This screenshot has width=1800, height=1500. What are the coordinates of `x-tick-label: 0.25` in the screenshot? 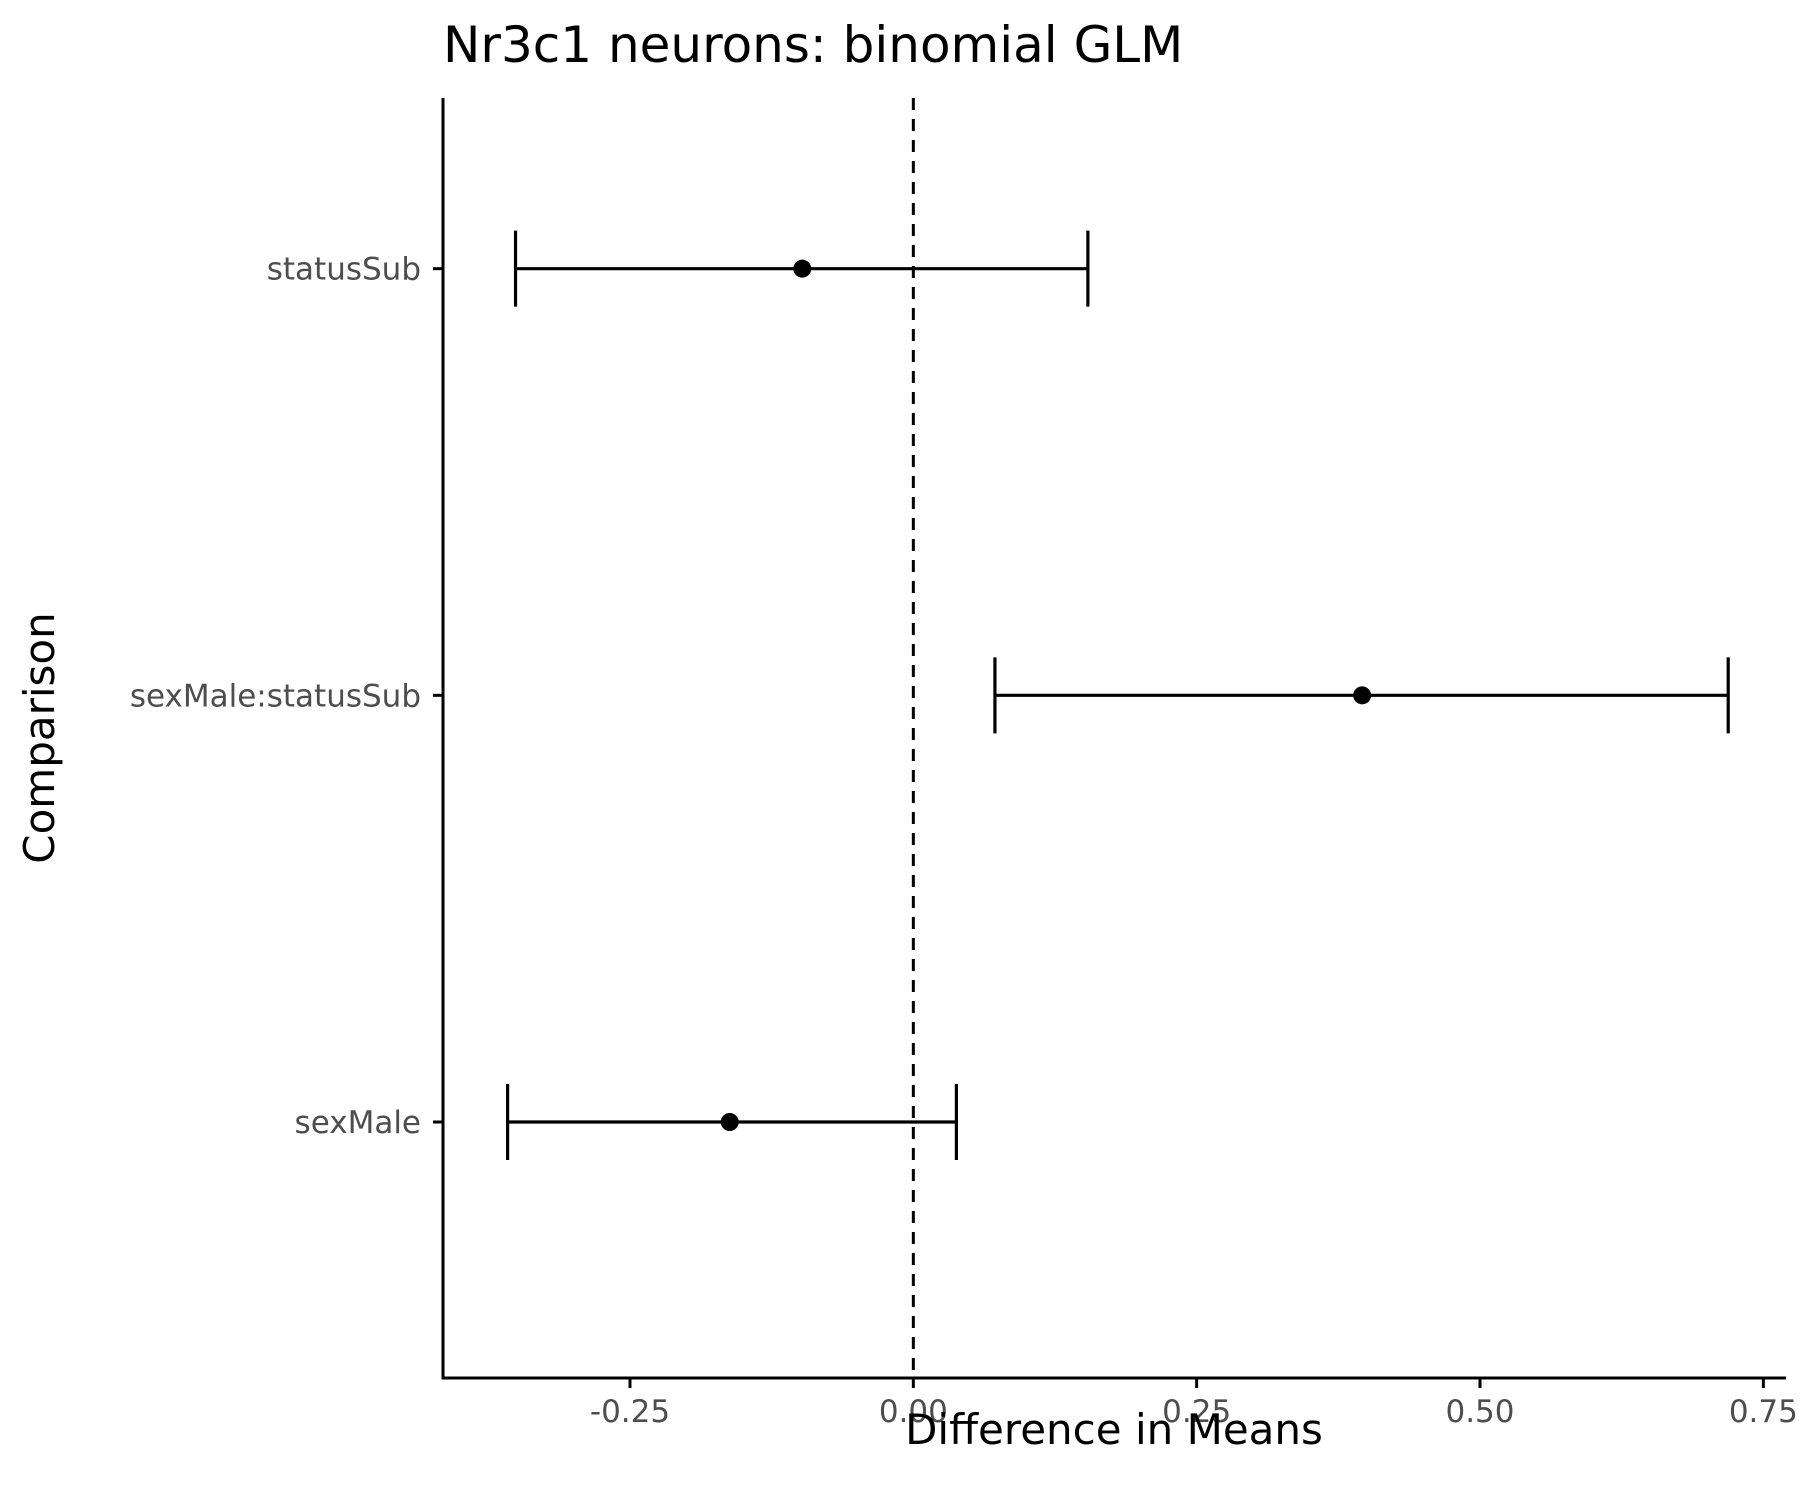 It's located at (1196, 1412).